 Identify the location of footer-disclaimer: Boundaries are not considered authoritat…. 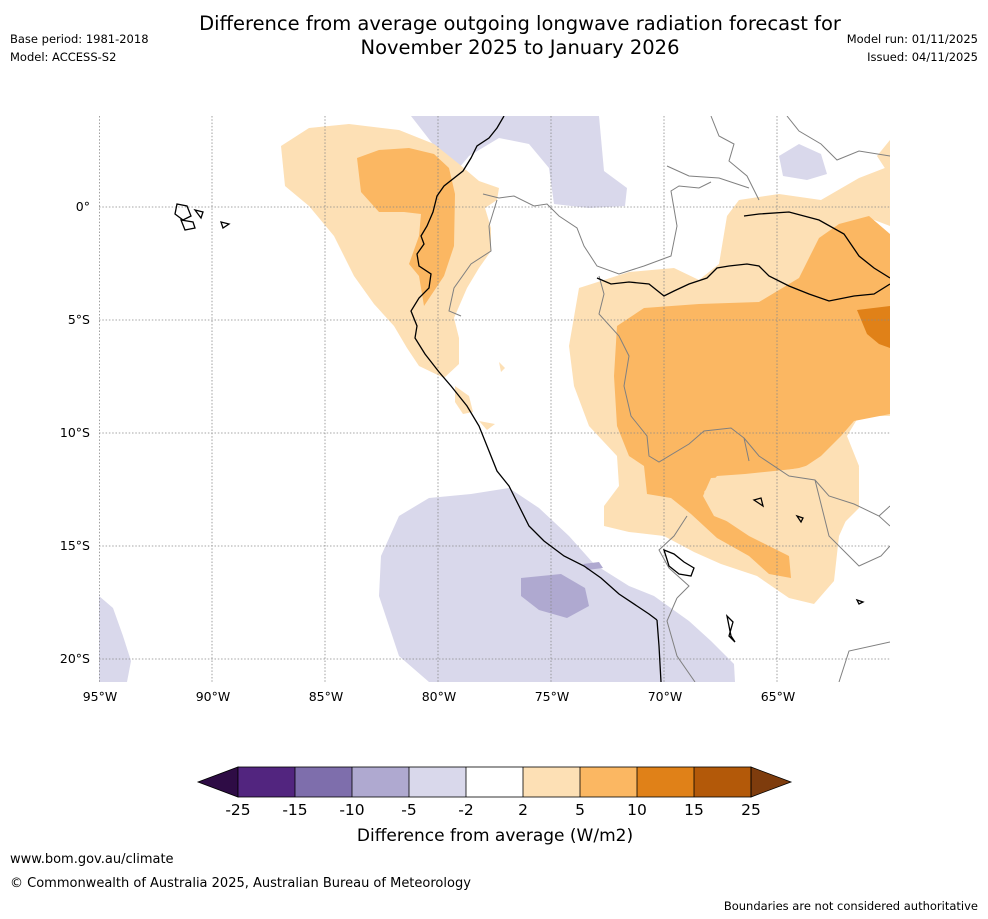
(850, 906).